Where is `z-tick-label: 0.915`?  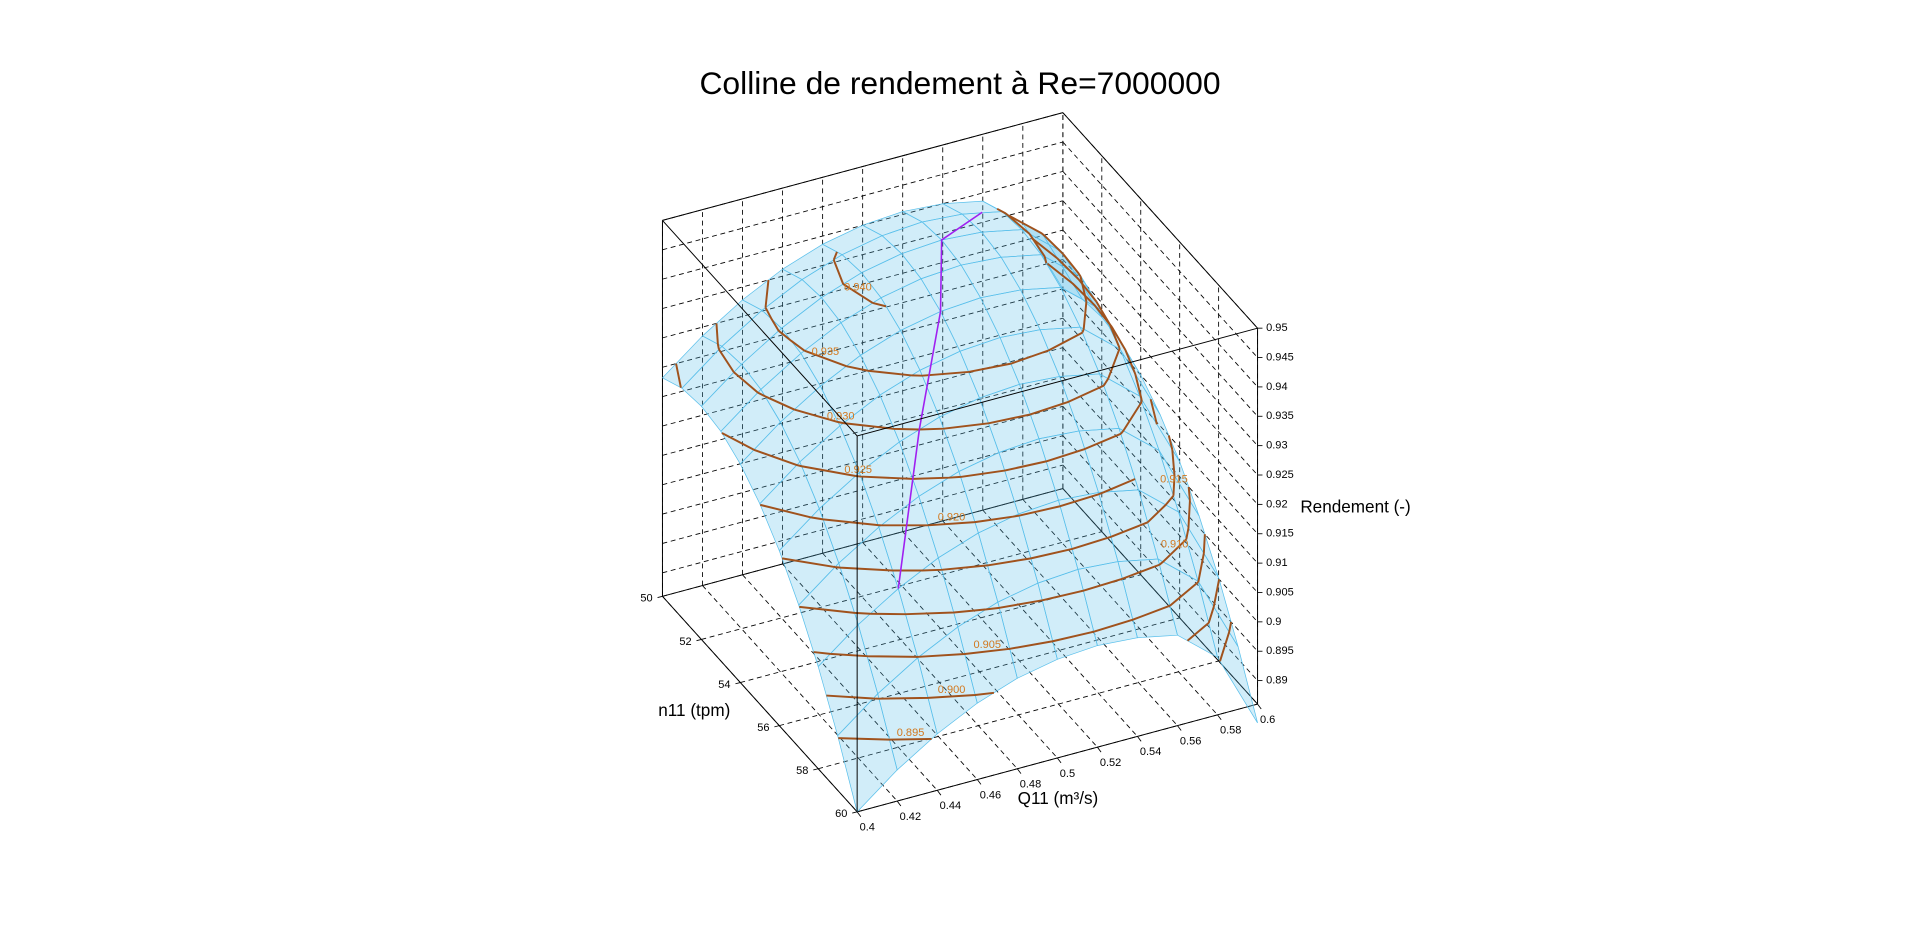 z-tick-label: 0.915 is located at coordinates (1280, 534).